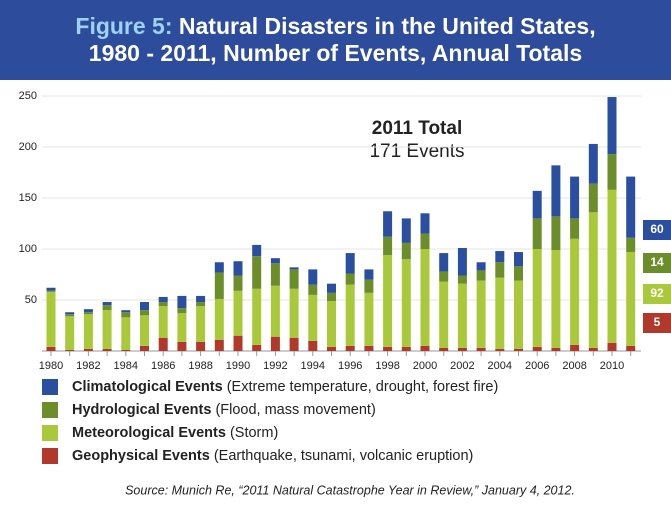  What do you see at coordinates (124, 26) in the screenshot?
I see `figure-label: Figure 5:` at bounding box center [124, 26].